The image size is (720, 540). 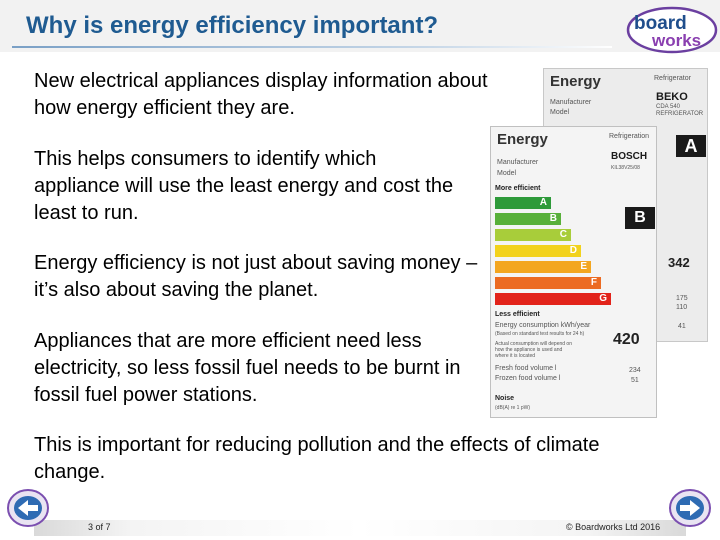 What do you see at coordinates (360, 528) in the screenshot?
I see `footer-bar` at bounding box center [360, 528].